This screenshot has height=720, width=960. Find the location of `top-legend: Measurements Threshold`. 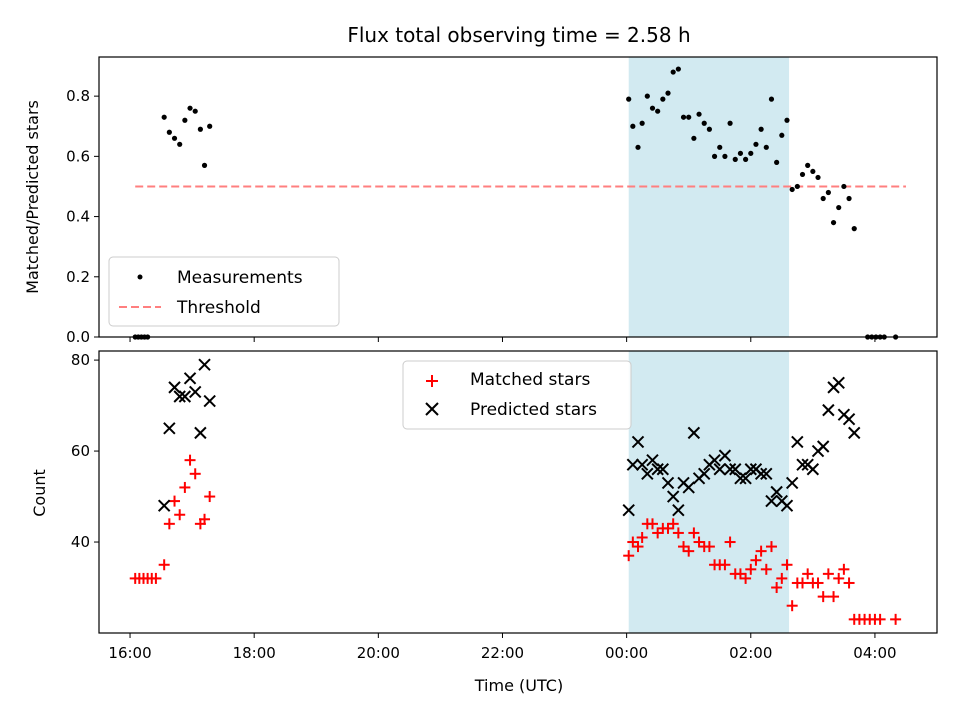

top-legend: Measurements Threshold is located at coordinates (224, 291).